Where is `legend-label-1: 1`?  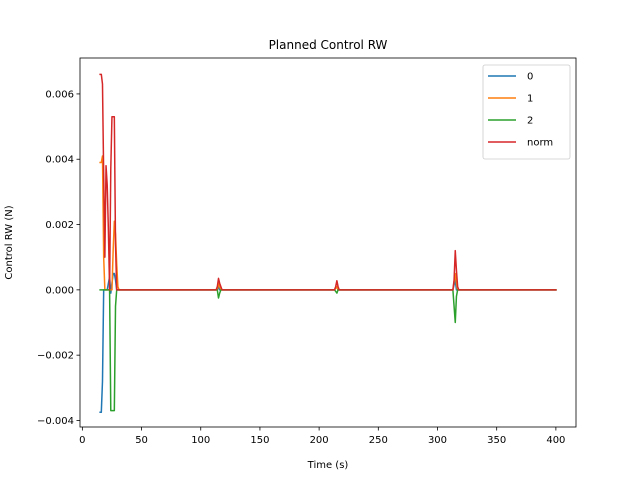
legend-label-1: 1 is located at coordinates (530, 99).